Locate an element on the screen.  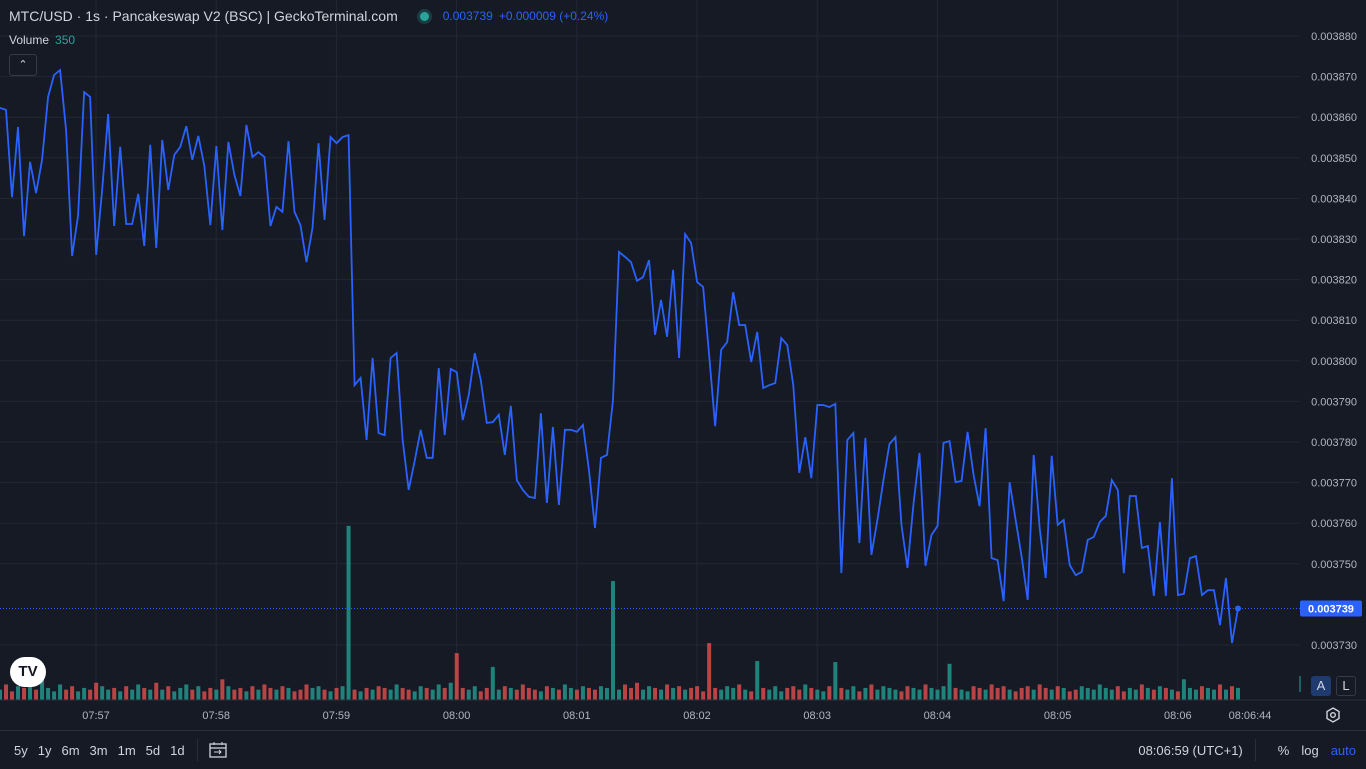
range-3m: 3m is located at coordinates (98, 750).